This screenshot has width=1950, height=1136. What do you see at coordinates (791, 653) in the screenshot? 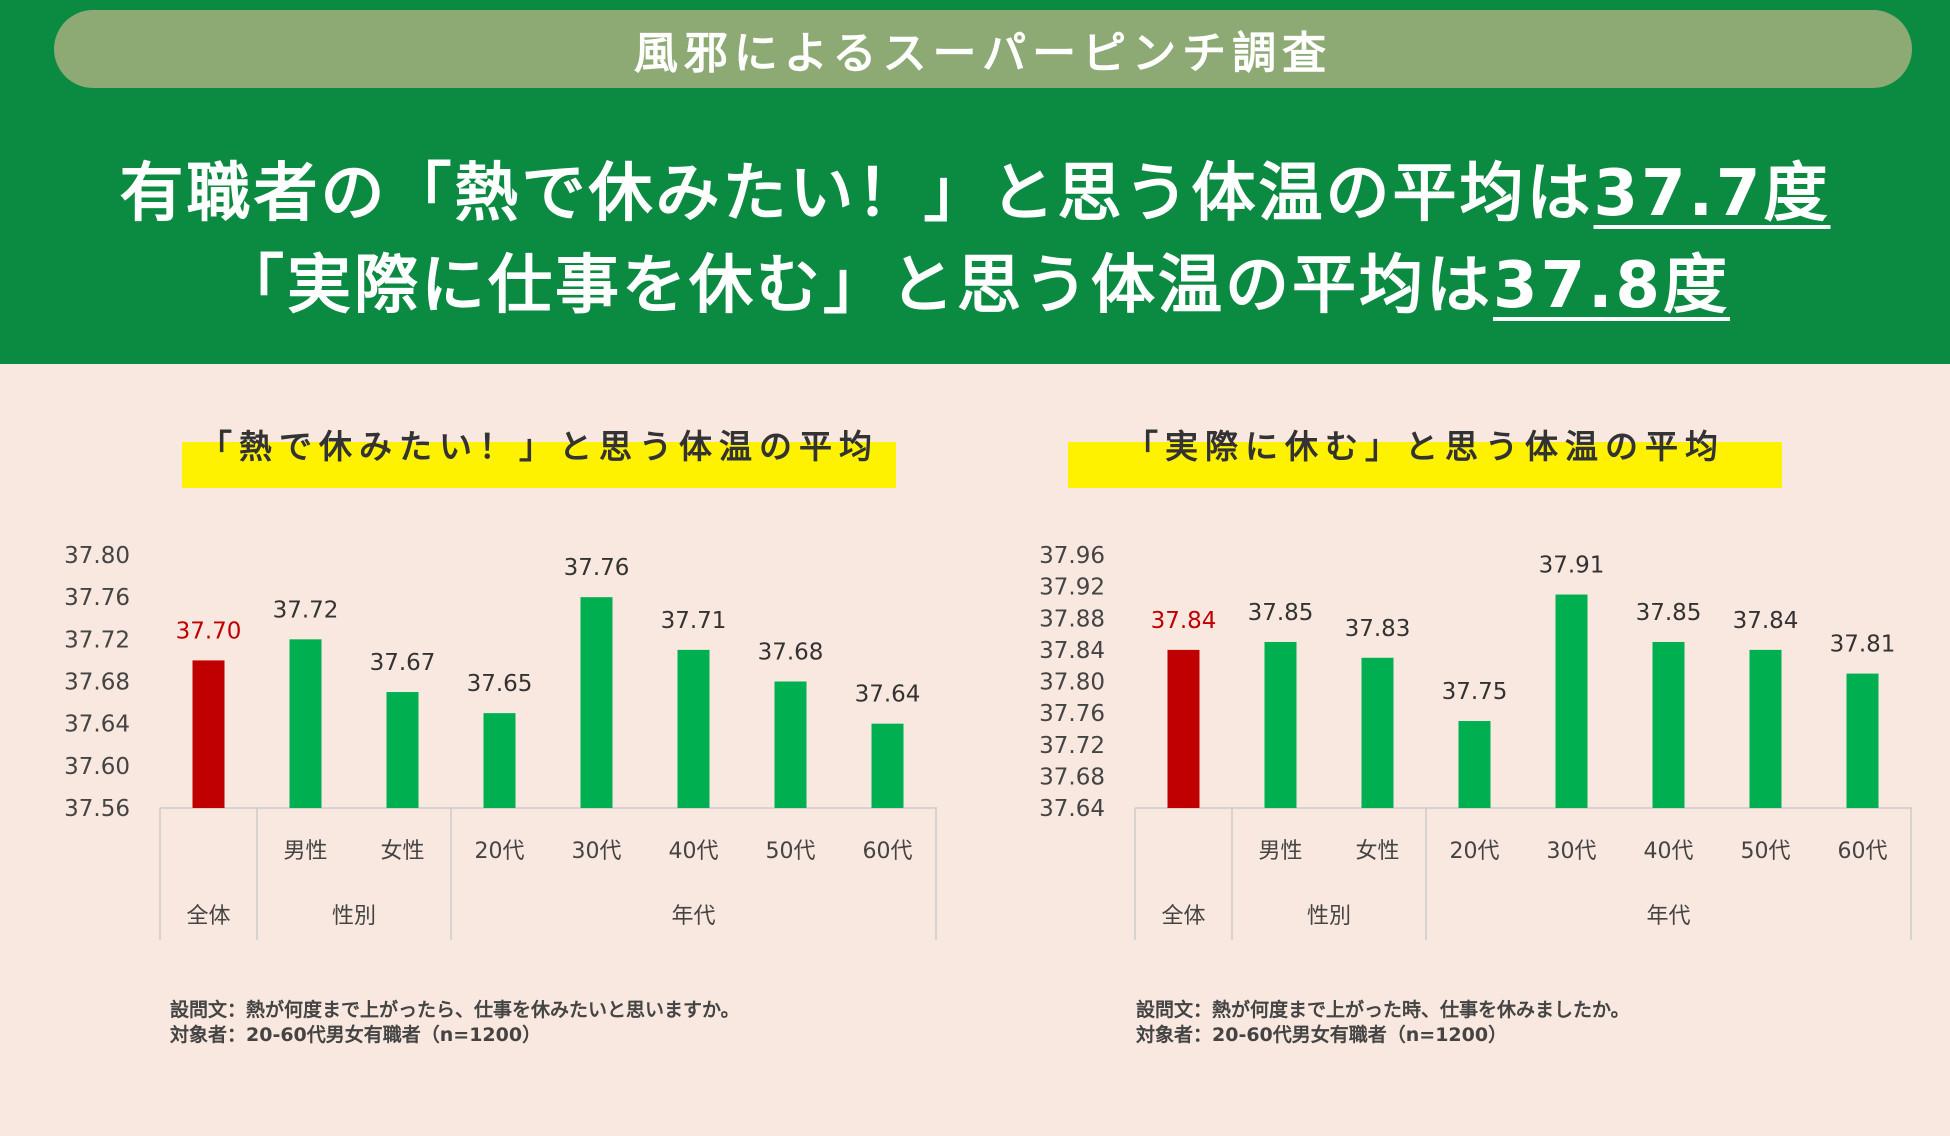
I see `data-label: 37.68` at bounding box center [791, 653].